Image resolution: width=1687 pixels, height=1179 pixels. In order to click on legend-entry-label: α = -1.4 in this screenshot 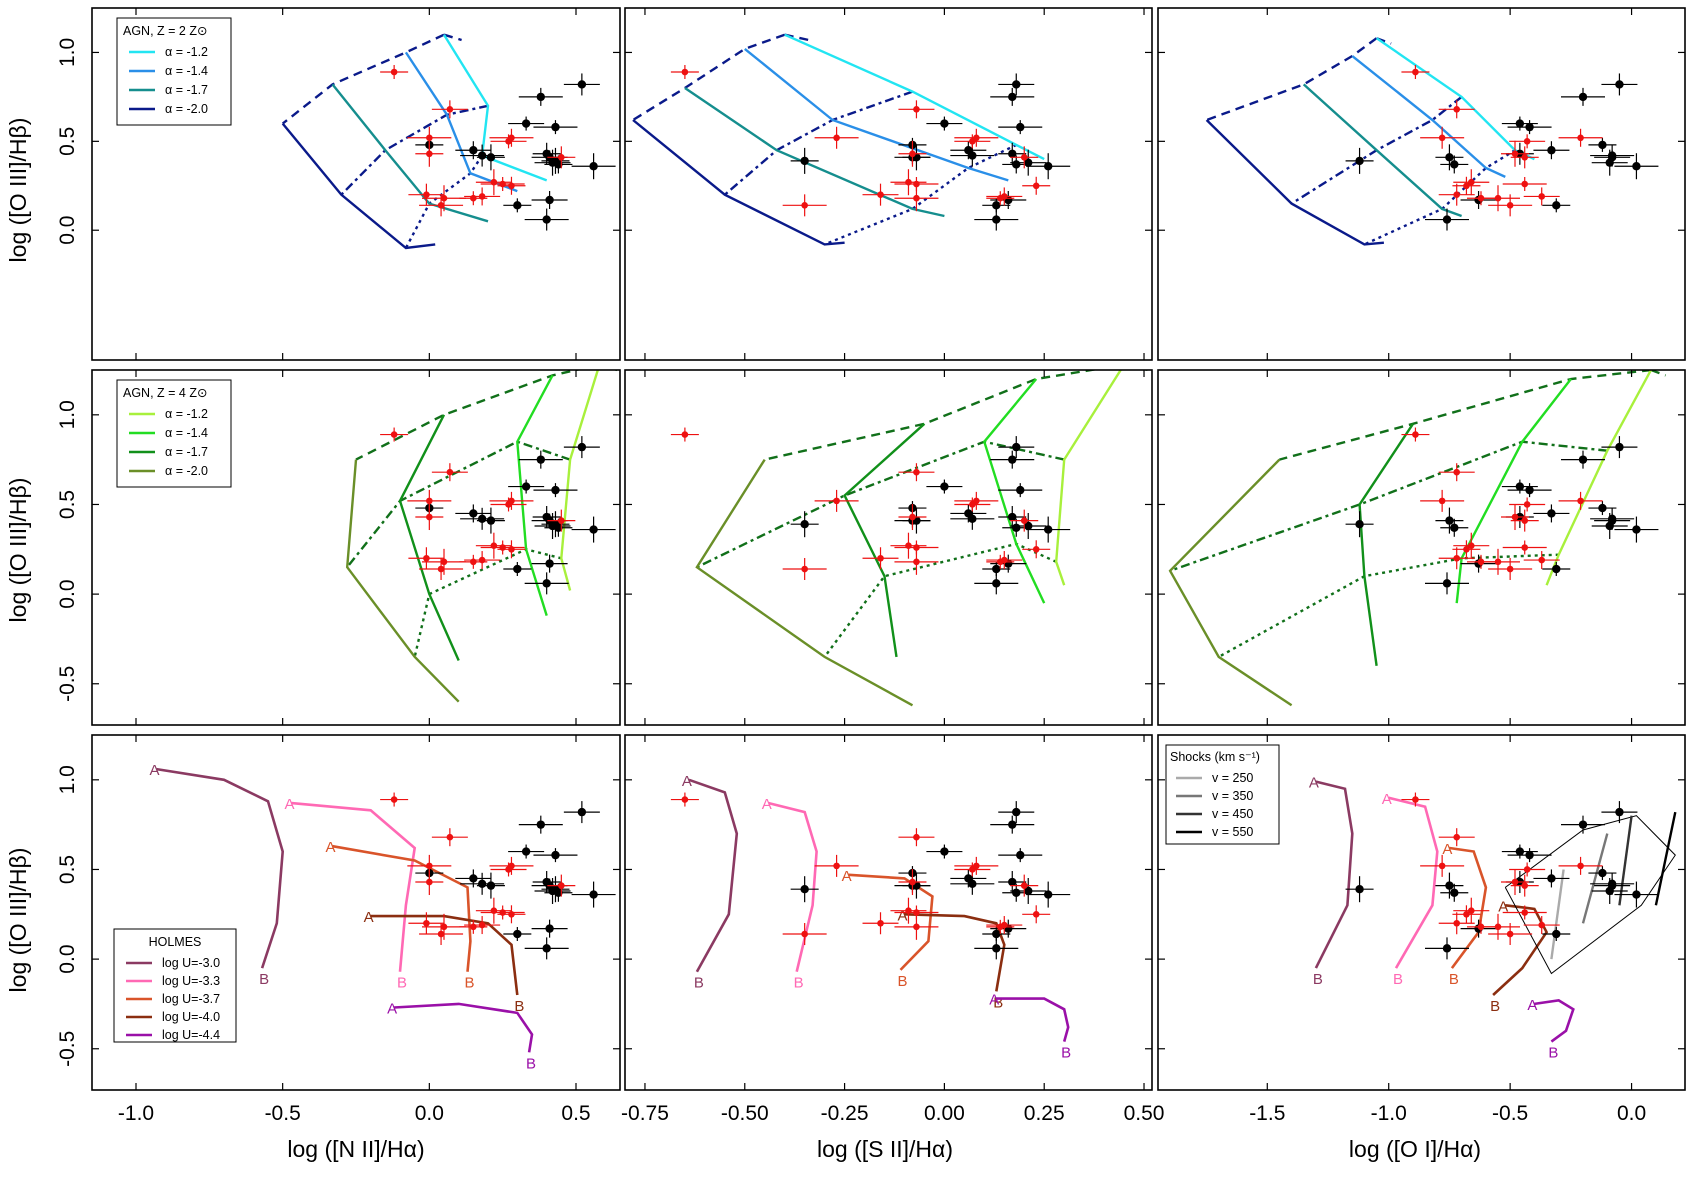, I will do `click(186, 433)`.